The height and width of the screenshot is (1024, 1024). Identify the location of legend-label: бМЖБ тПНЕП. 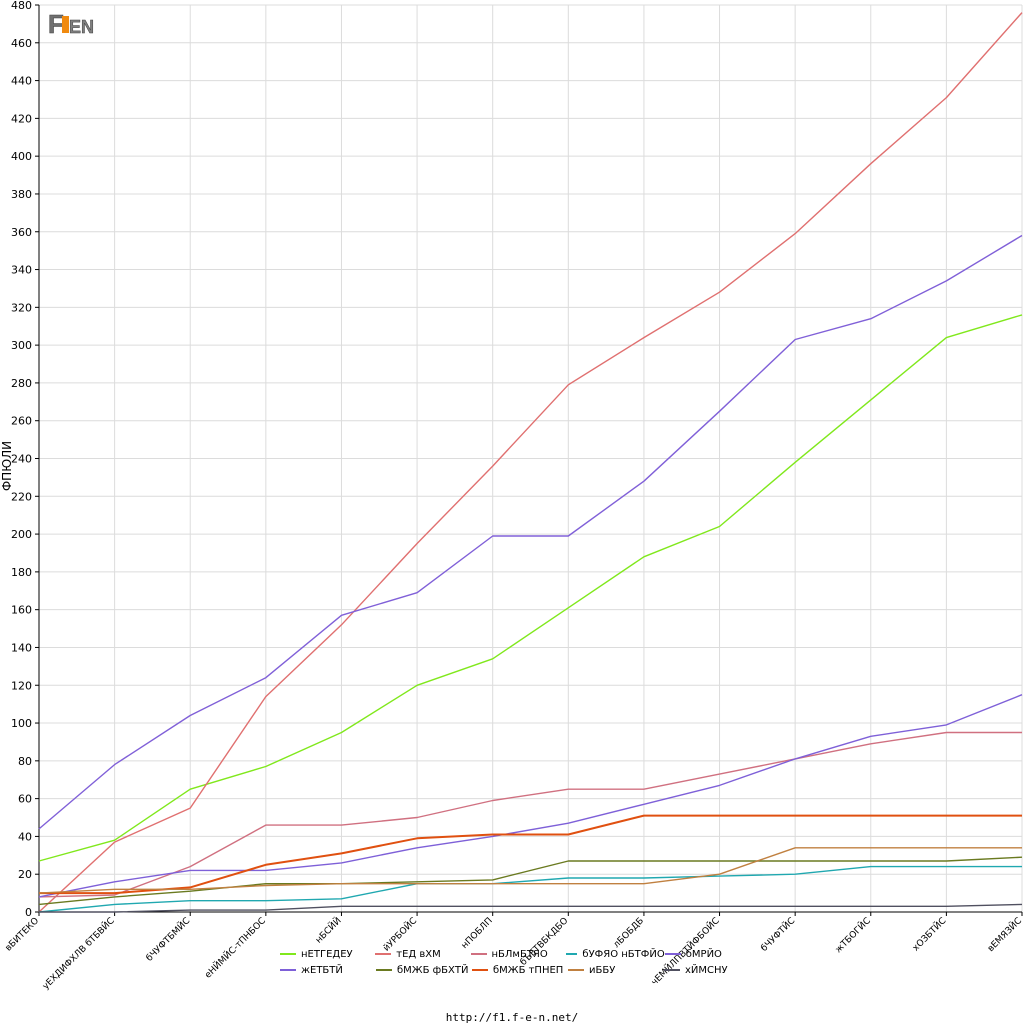
(528, 970).